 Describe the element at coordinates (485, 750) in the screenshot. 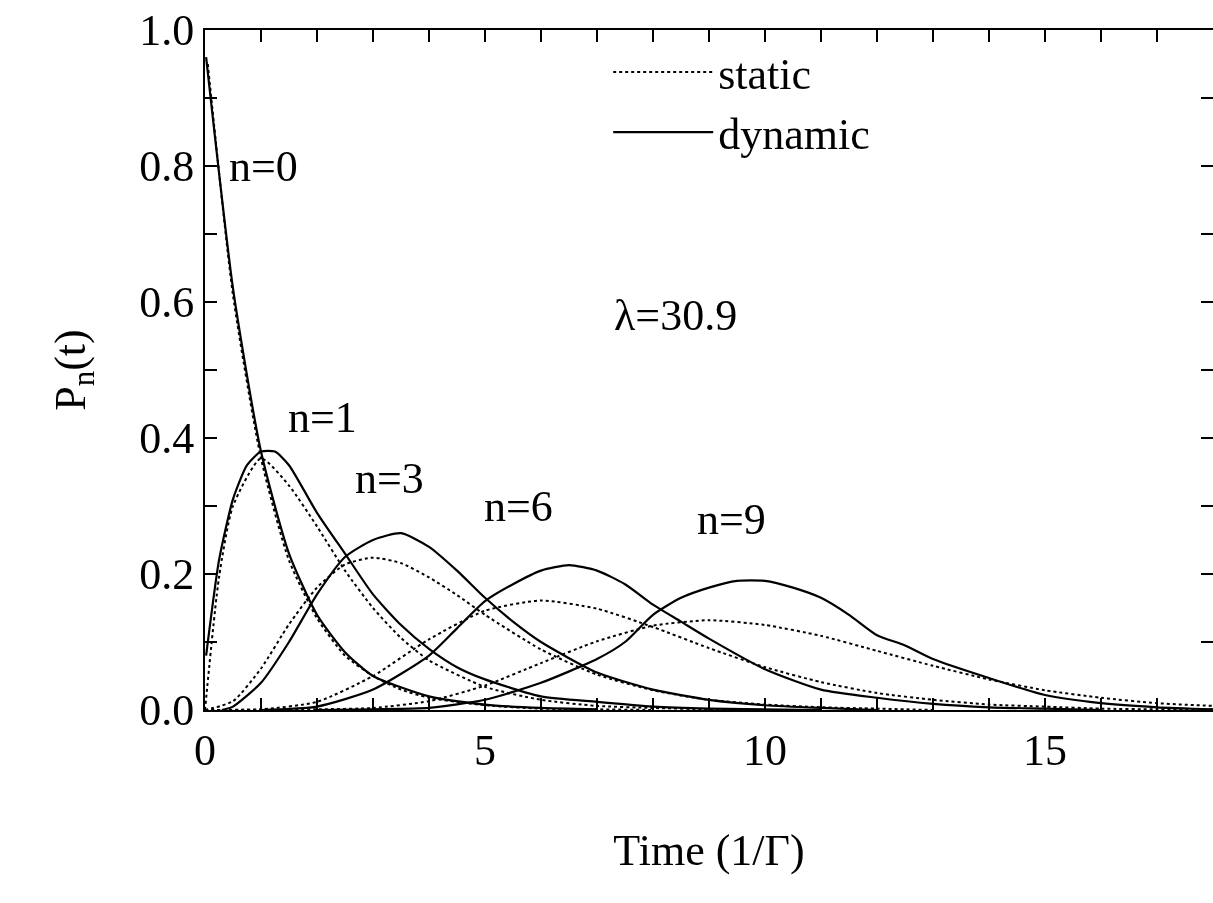

I see `x-tick-label: 5` at that location.